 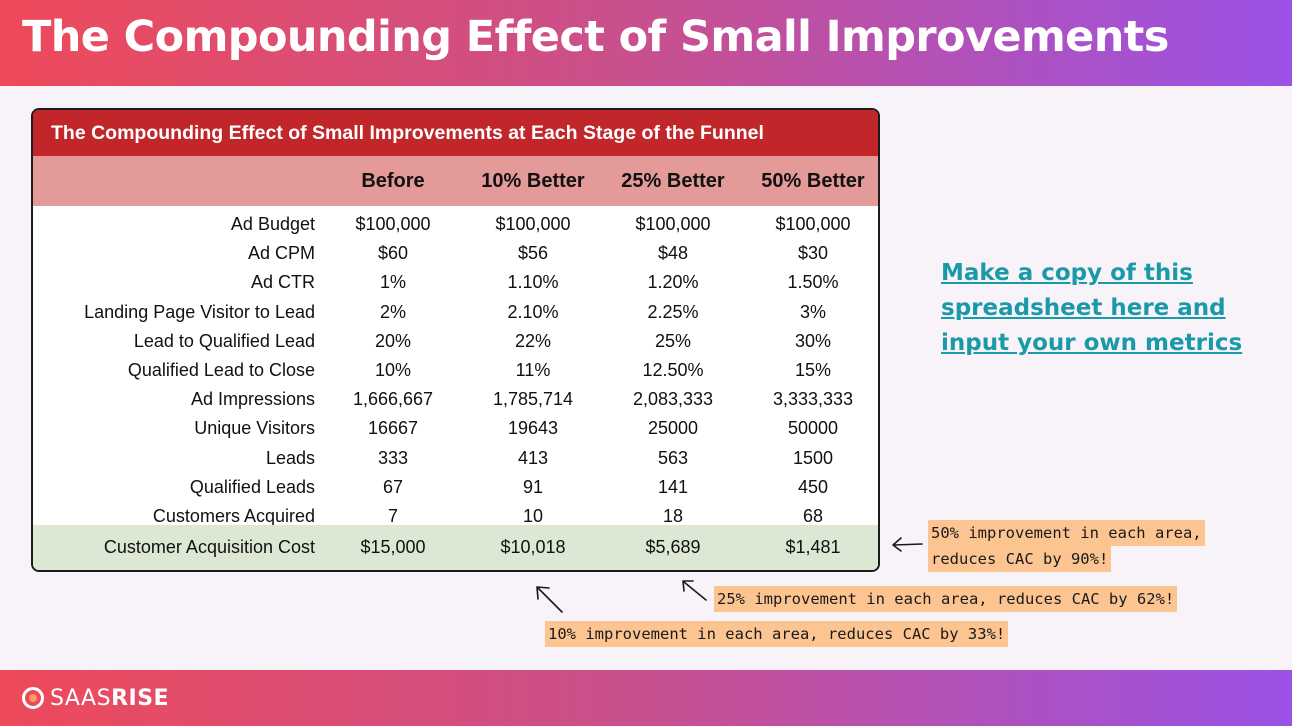 I want to click on cac-value-50-better: $1,481, so click(x=813, y=547).